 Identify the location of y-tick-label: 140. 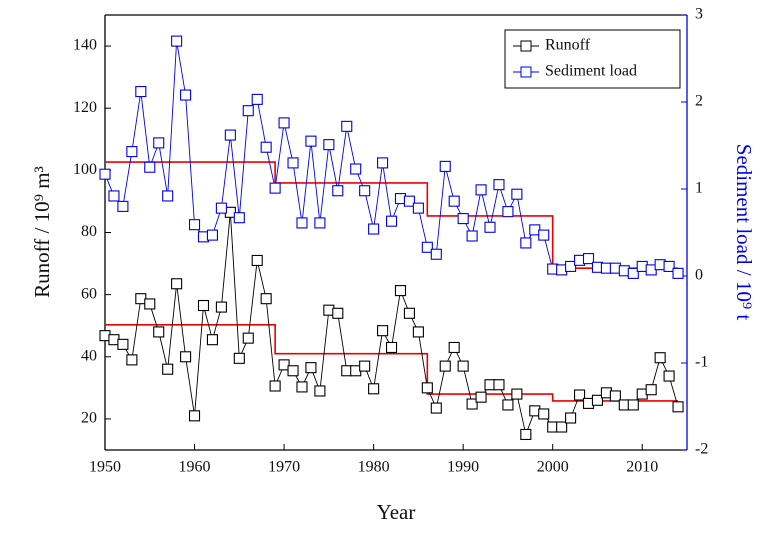
(85, 45).